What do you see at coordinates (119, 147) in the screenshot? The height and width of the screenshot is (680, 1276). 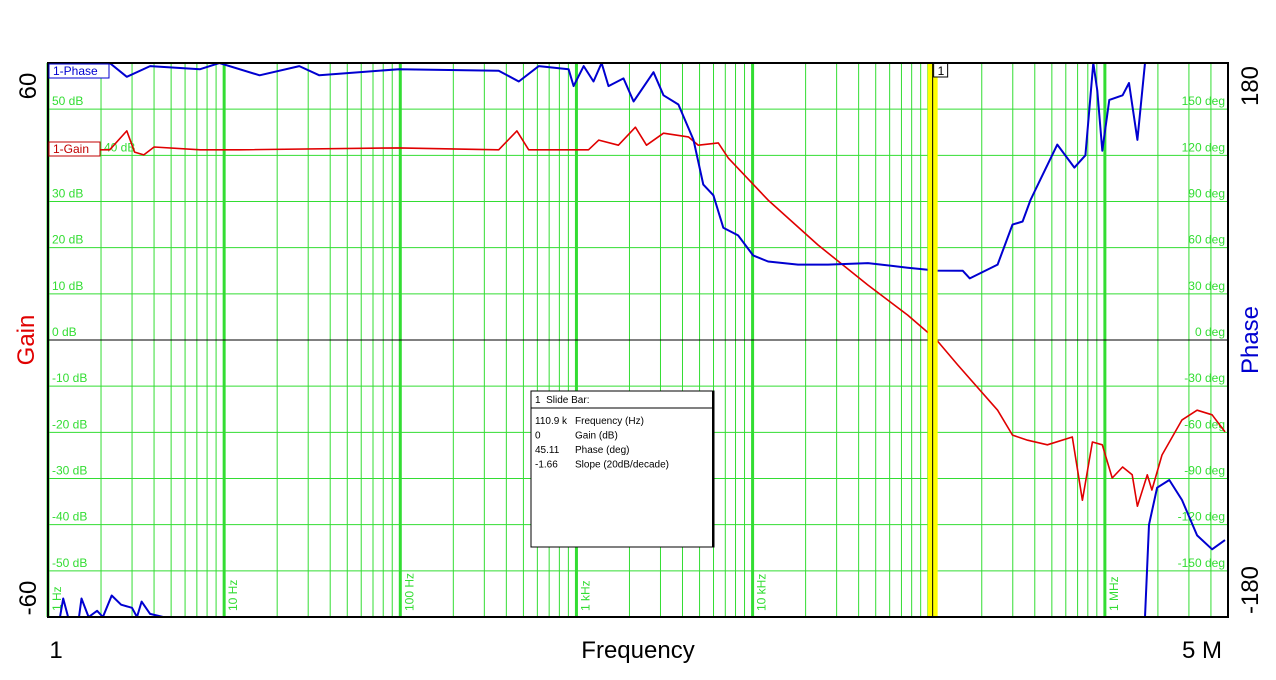 I see `gain-tick-label: 40 dB` at bounding box center [119, 147].